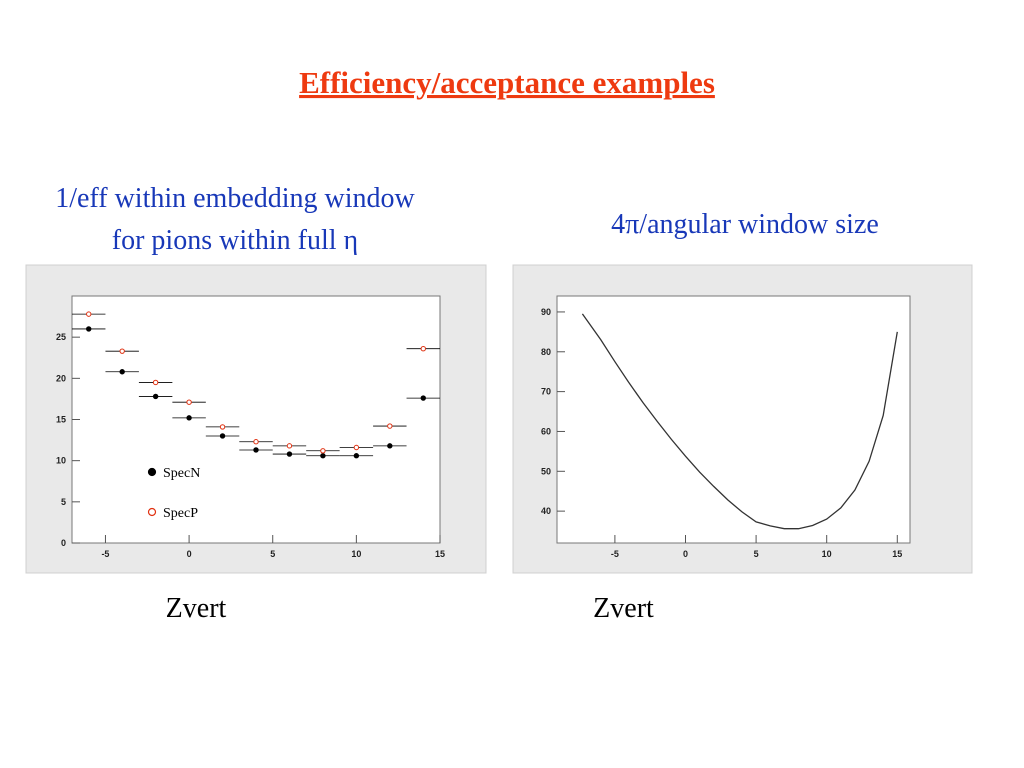 This screenshot has width=1024, height=768. What do you see at coordinates (61, 461) in the screenshot?
I see `y-tick-label: 10` at bounding box center [61, 461].